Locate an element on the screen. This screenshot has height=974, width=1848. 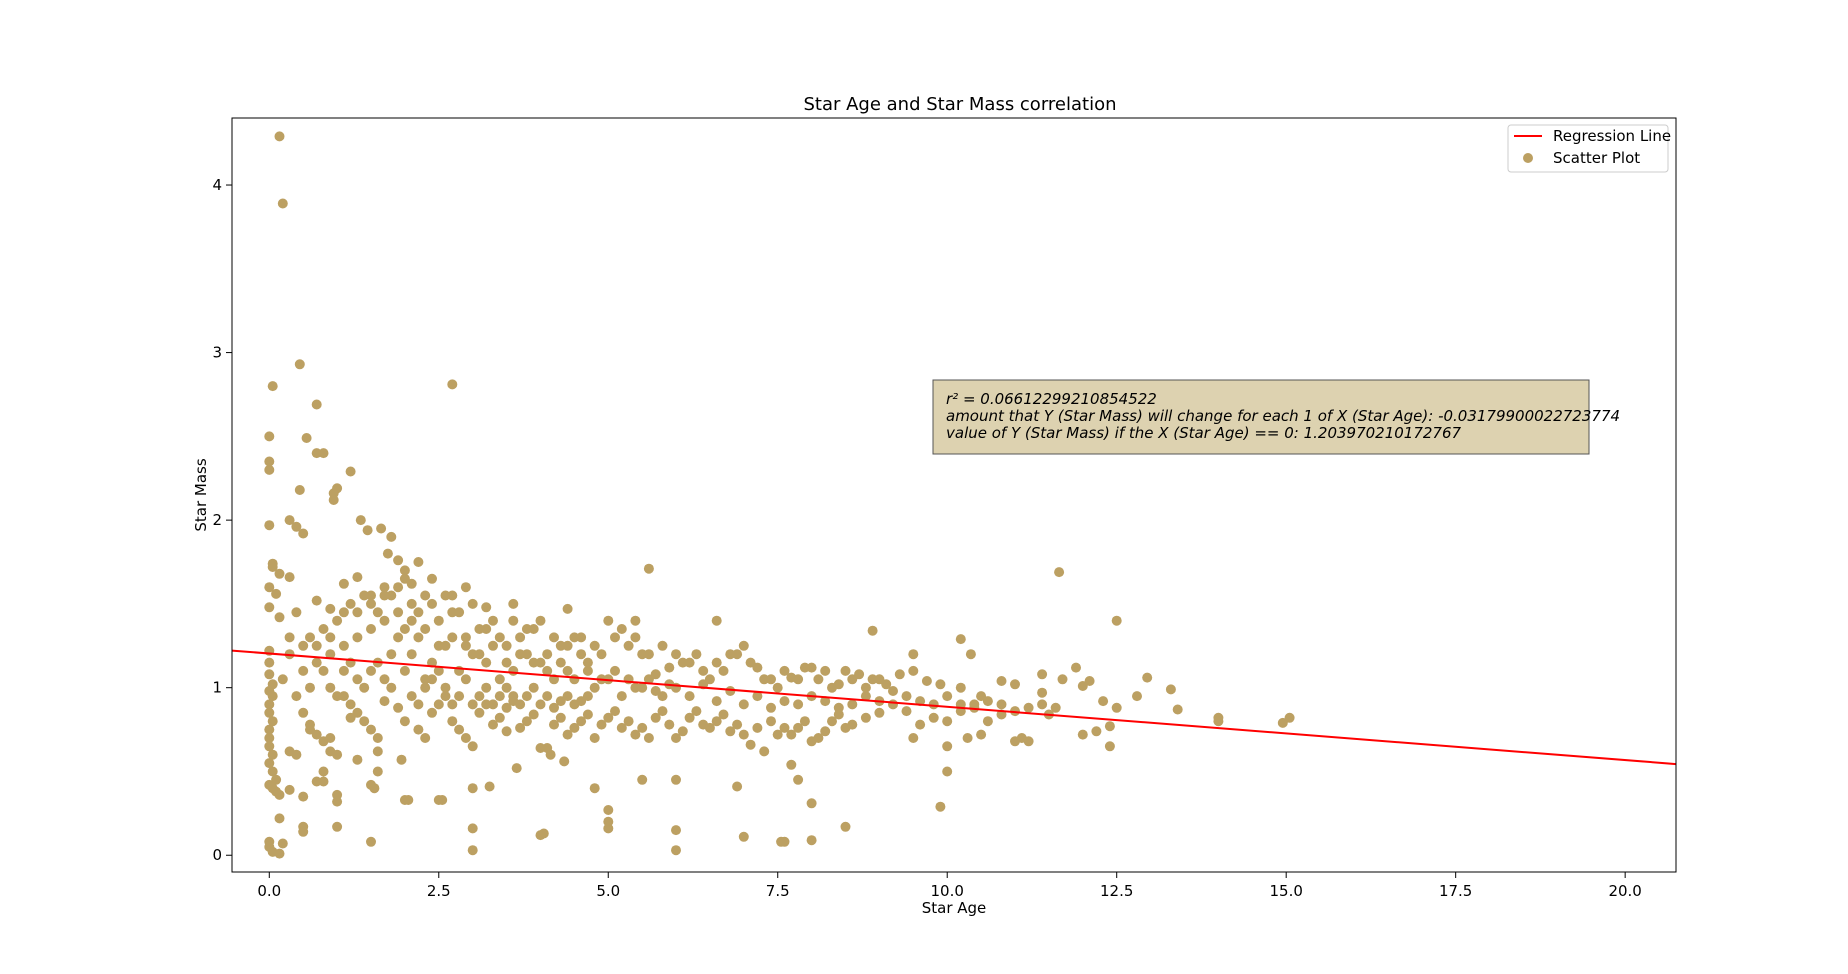
x-tick-label: 15.0 is located at coordinates (1285, 891).